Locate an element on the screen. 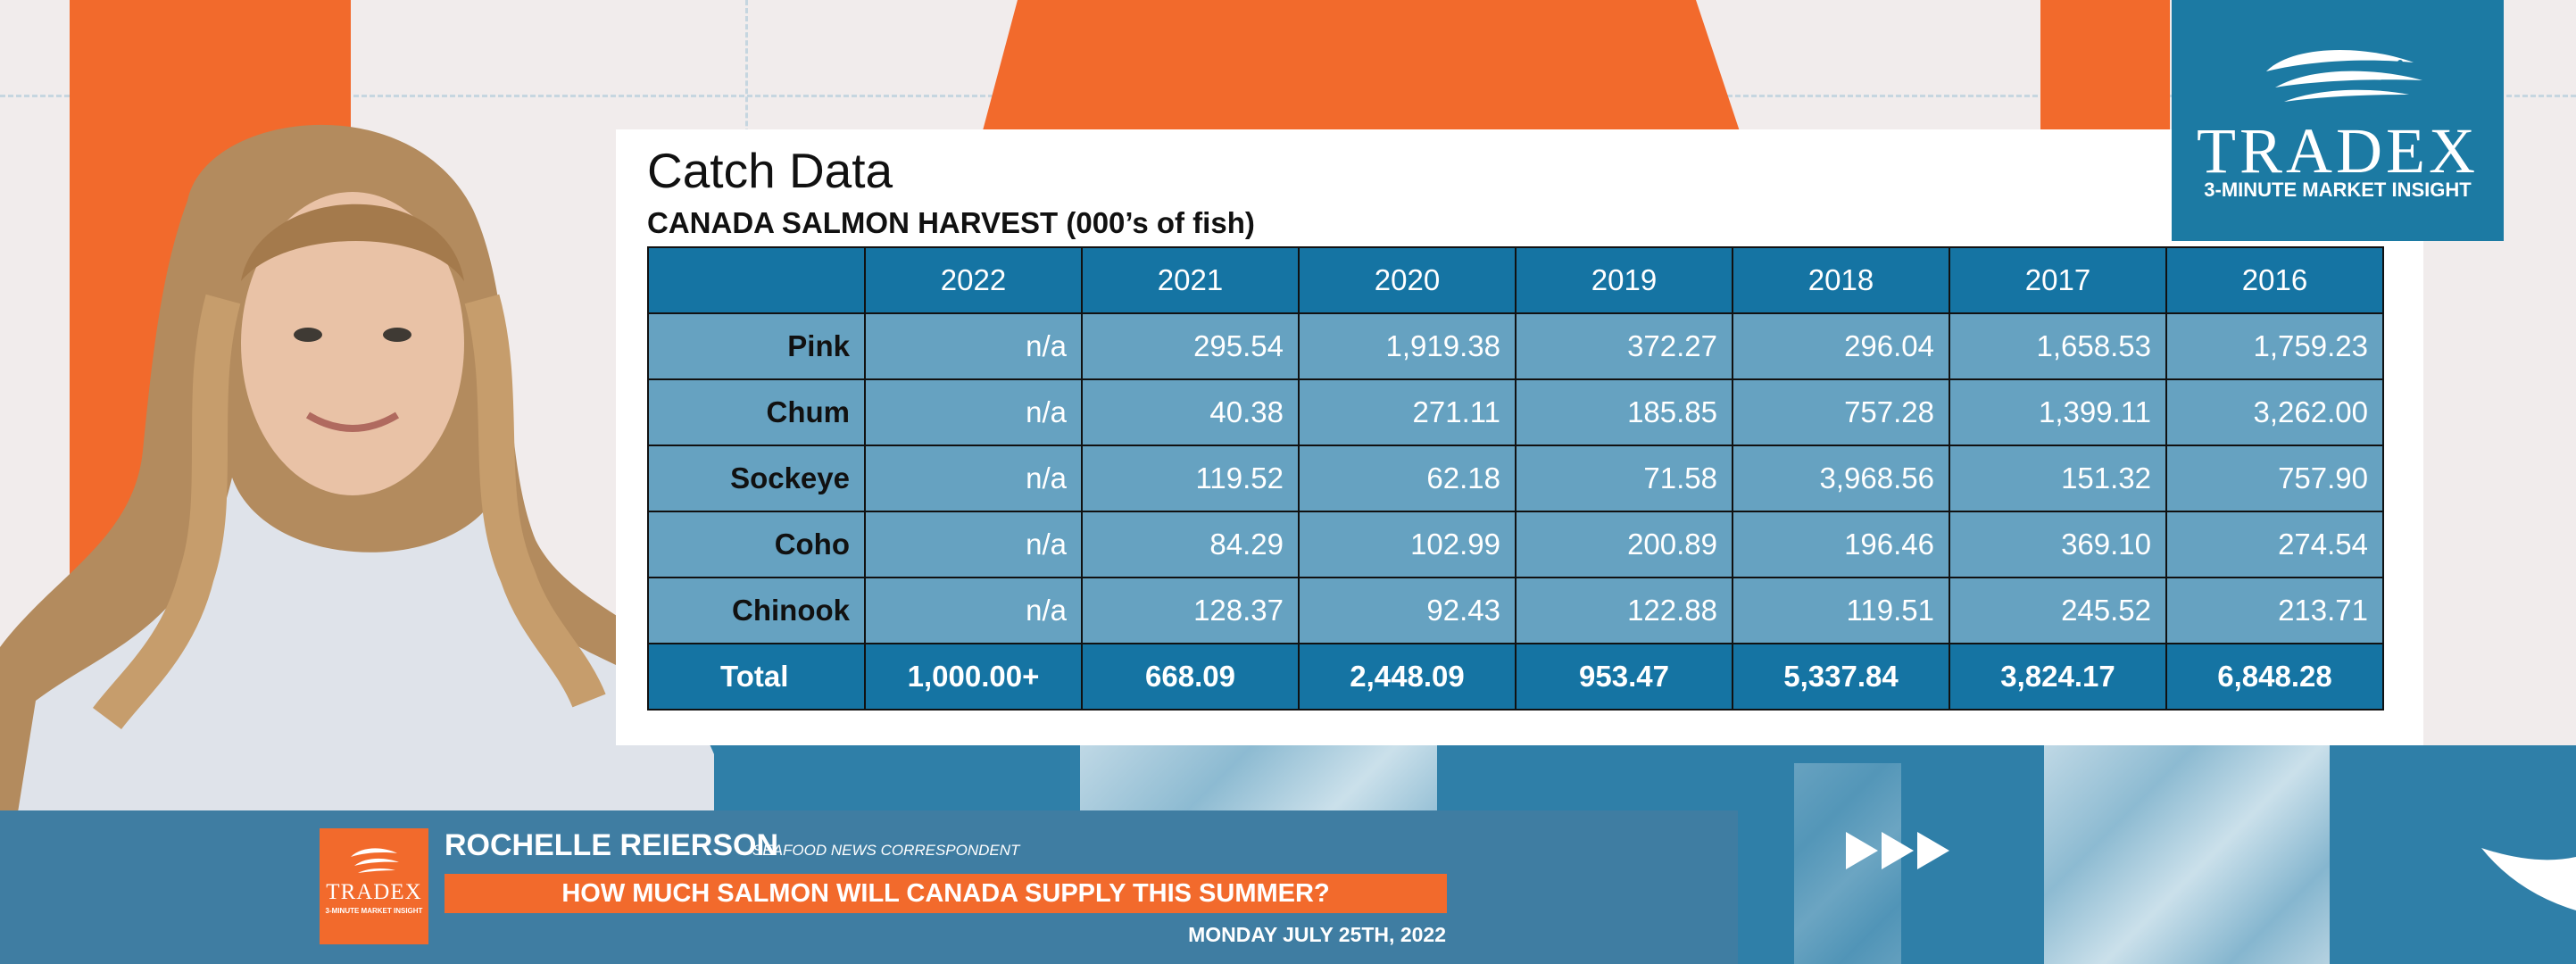 This screenshot has width=2576, height=964. table-cell: 1,919.38 is located at coordinates (1407, 346).